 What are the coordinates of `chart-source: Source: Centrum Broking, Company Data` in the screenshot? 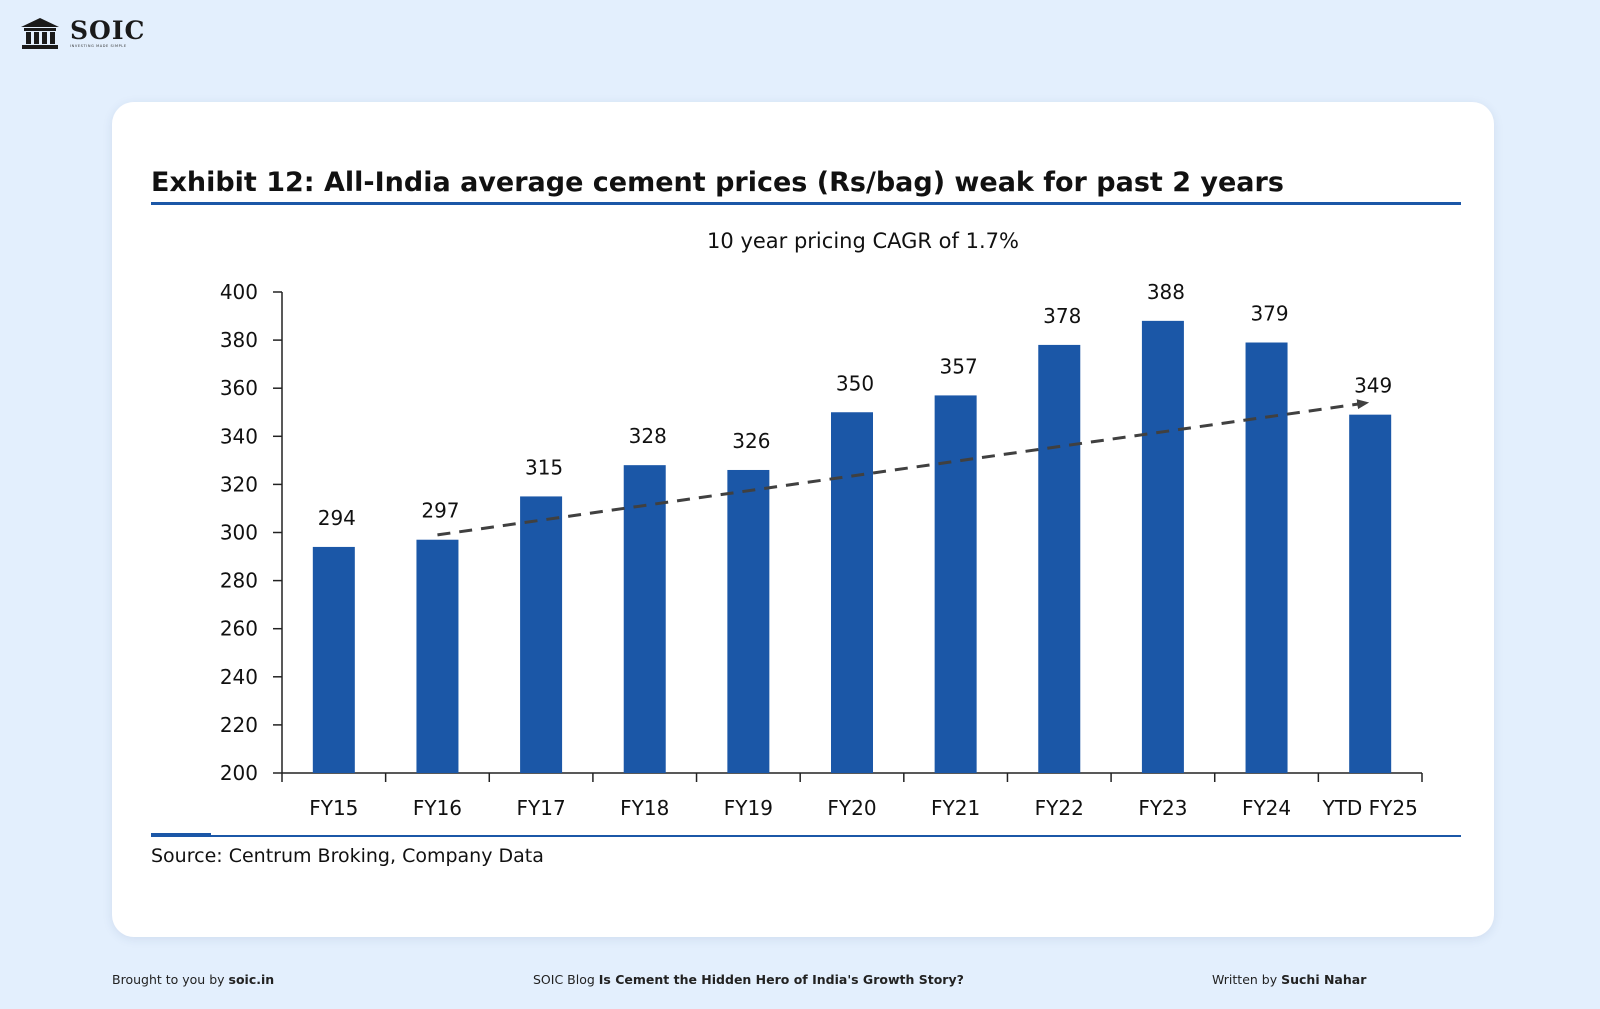 It's located at (347, 856).